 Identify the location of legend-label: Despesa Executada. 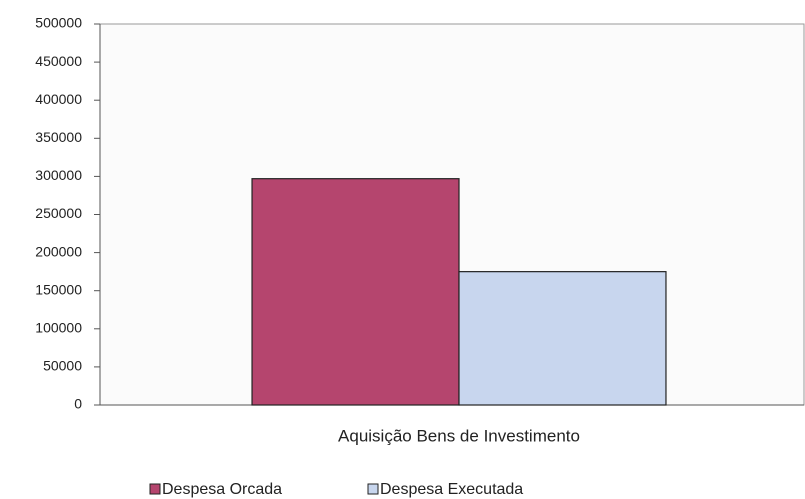
(451, 489).